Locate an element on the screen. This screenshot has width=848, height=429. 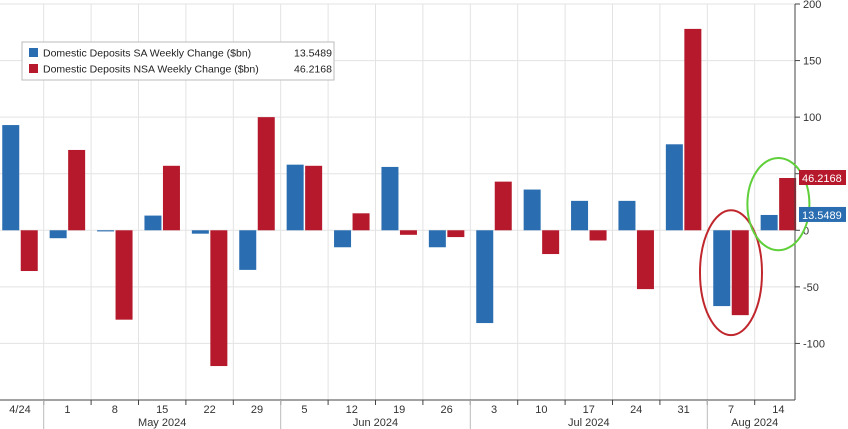
legend-value-nsa: 46.2168 is located at coordinates (313, 70).